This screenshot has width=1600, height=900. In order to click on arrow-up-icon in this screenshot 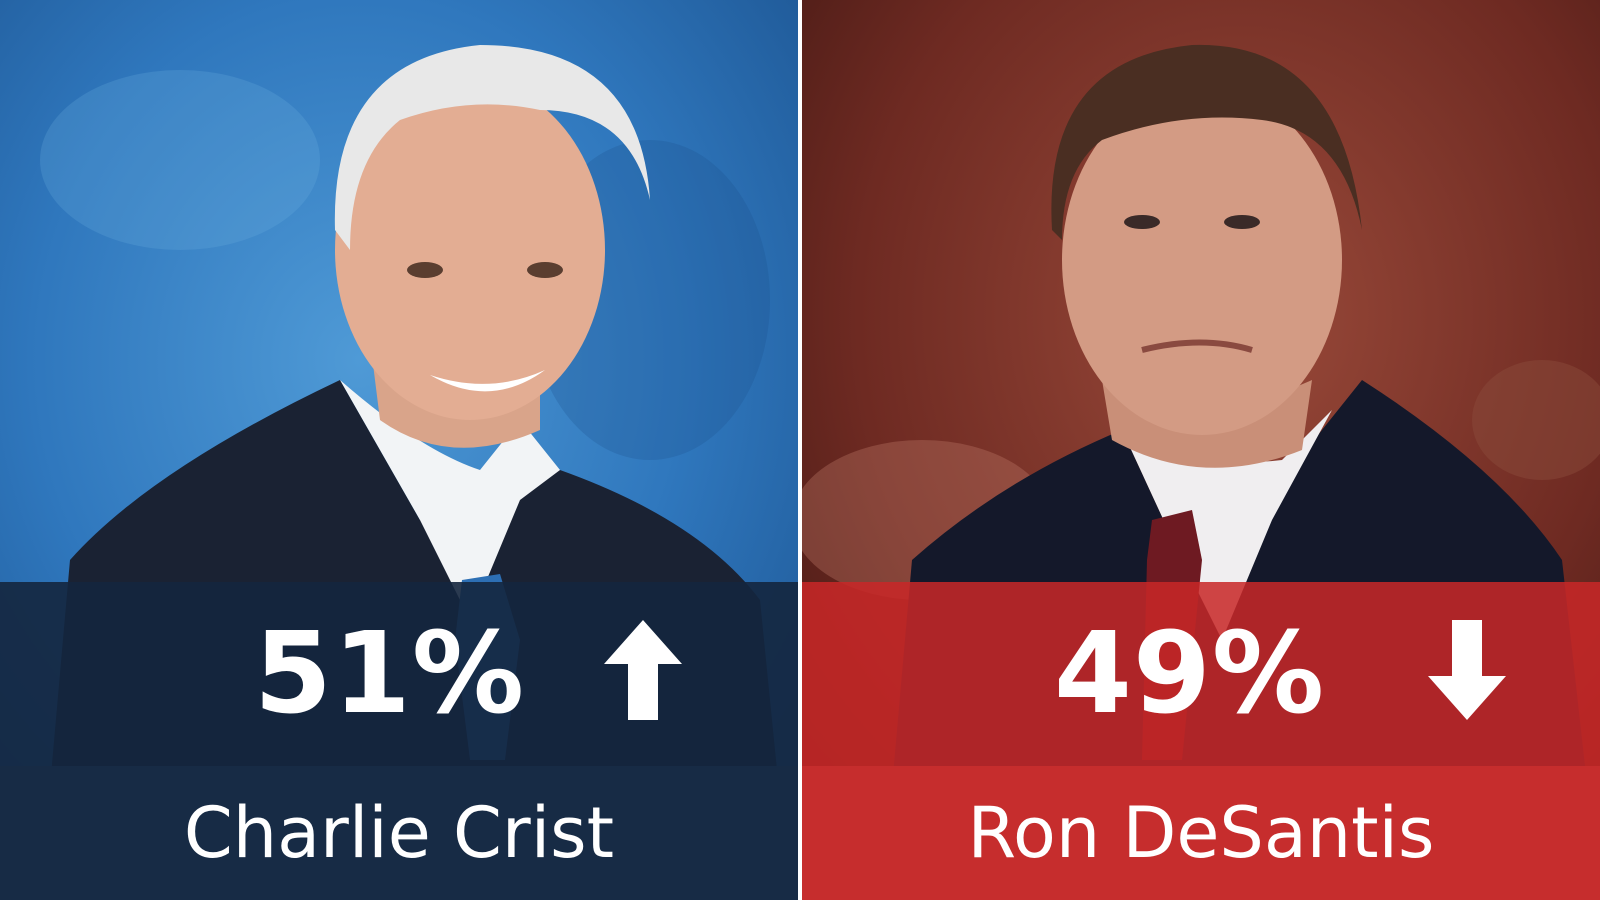, I will do `click(643, 670)`.